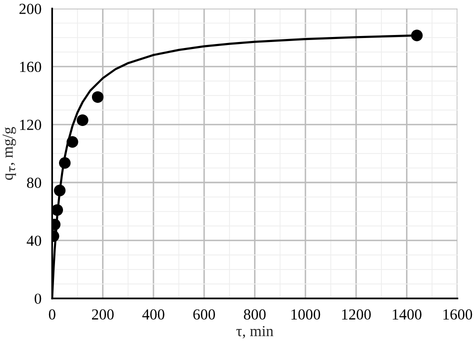 Image resolution: width=474 pixels, height=345 pixels. What do you see at coordinates (255, 332) in the screenshot?
I see `x-axis-title: τ, min` at bounding box center [255, 332].